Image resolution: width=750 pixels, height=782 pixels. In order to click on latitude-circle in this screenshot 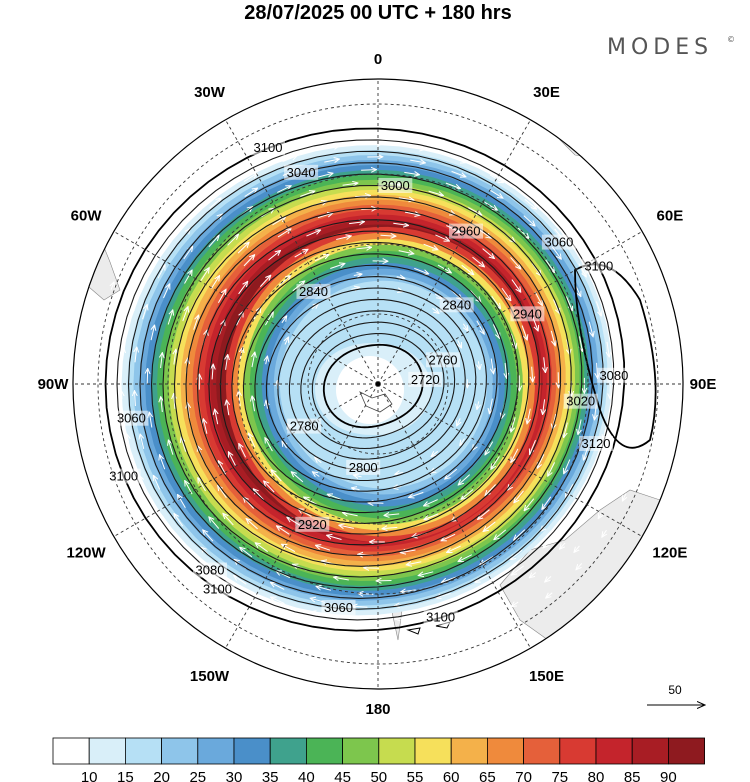, I will do `click(378, 384)`.